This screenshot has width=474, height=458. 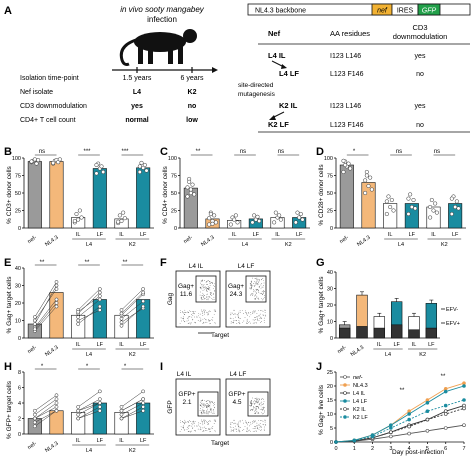 I want to click on y-tick-label: 25, so click(x=330, y=373).